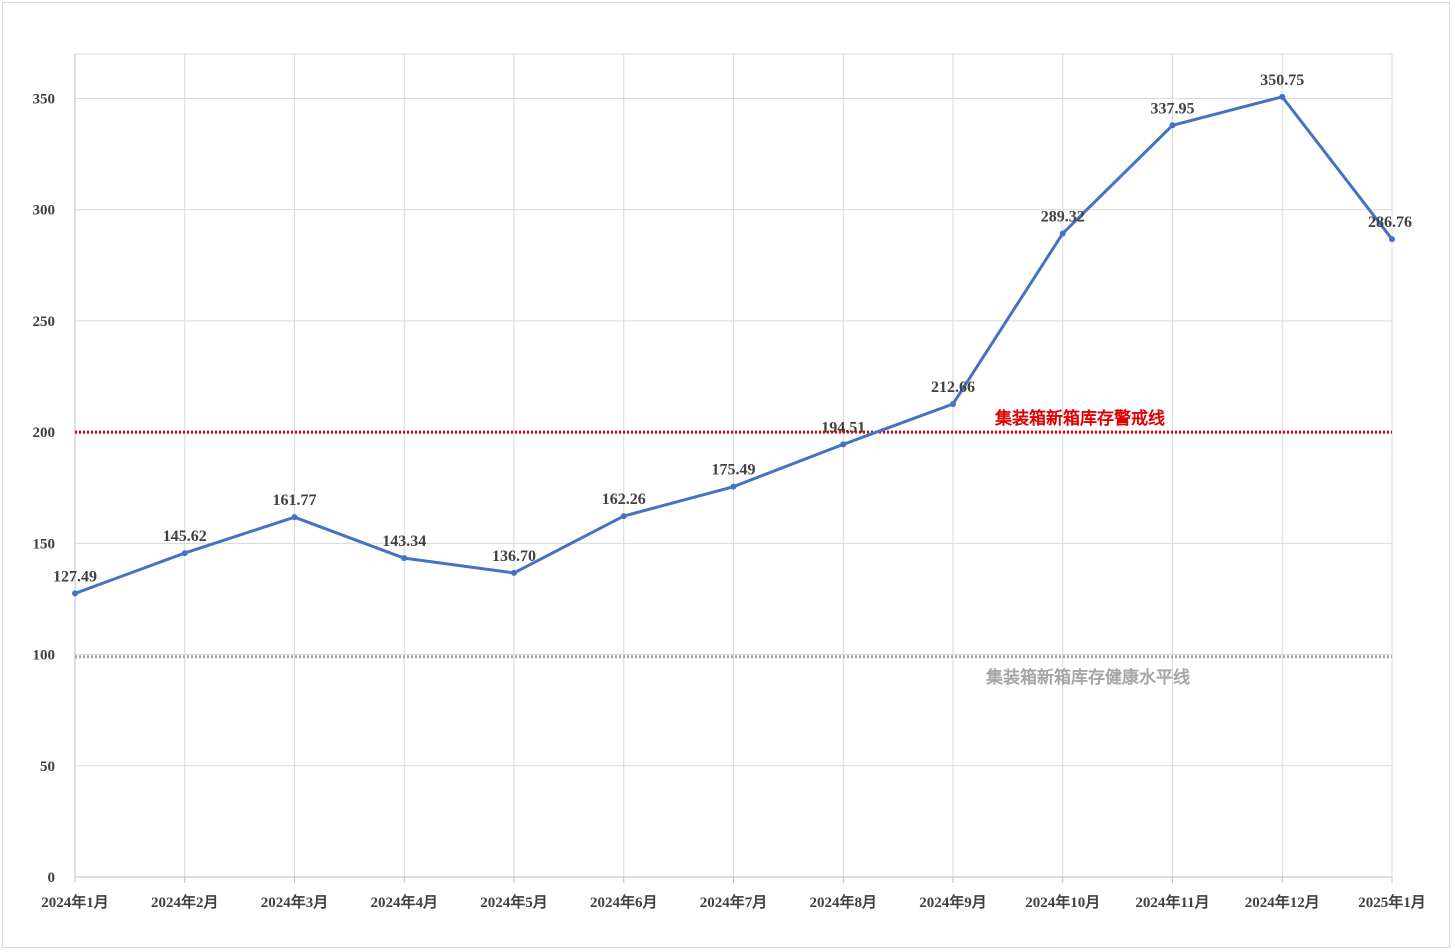 The height and width of the screenshot is (952, 1455). Describe the element at coordinates (44, 544) in the screenshot. I see `y-tick-label: 150` at that location.